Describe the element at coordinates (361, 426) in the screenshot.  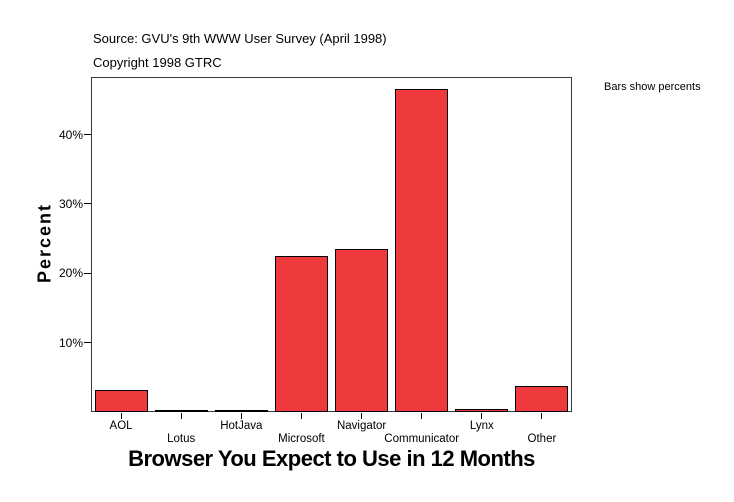
I see `x-category-label: Navigator` at that location.